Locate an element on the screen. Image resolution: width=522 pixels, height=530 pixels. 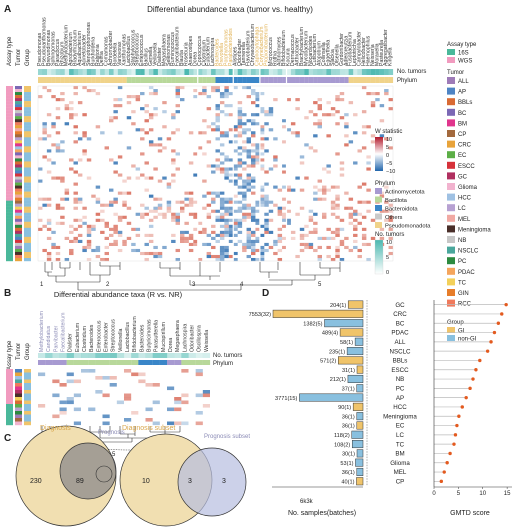
taxon-label: Bacteroides is located at coordinates (218, 52).